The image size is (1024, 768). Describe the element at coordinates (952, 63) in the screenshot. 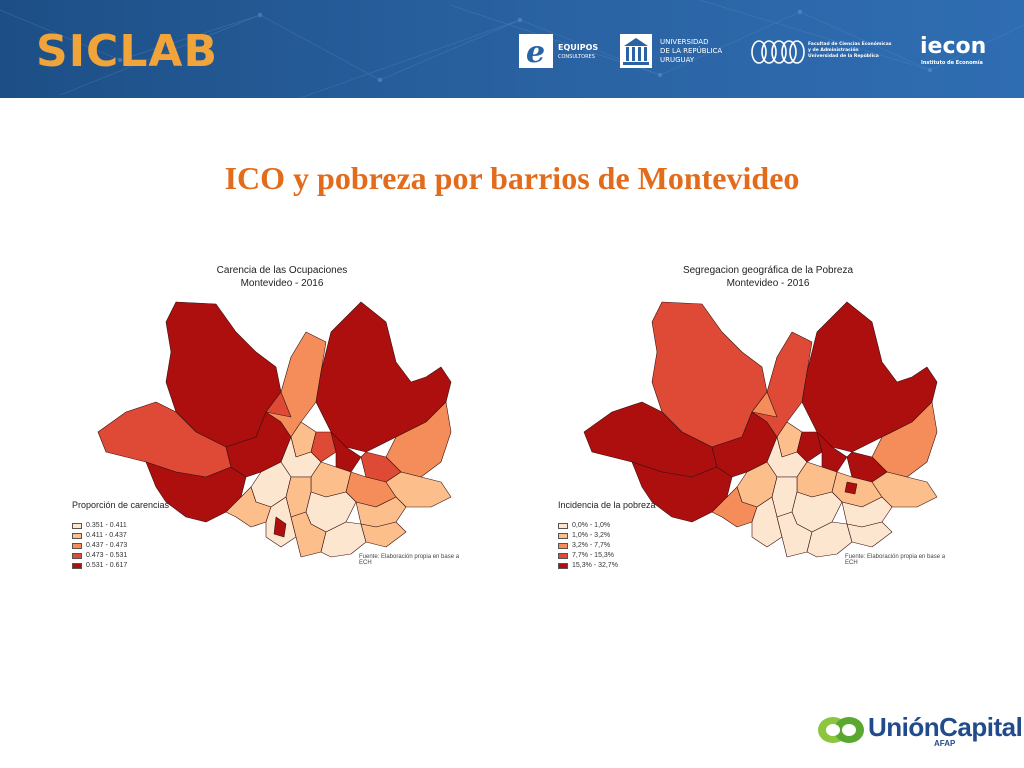

I see `iecon-sub: Instituto de Economía` at that location.